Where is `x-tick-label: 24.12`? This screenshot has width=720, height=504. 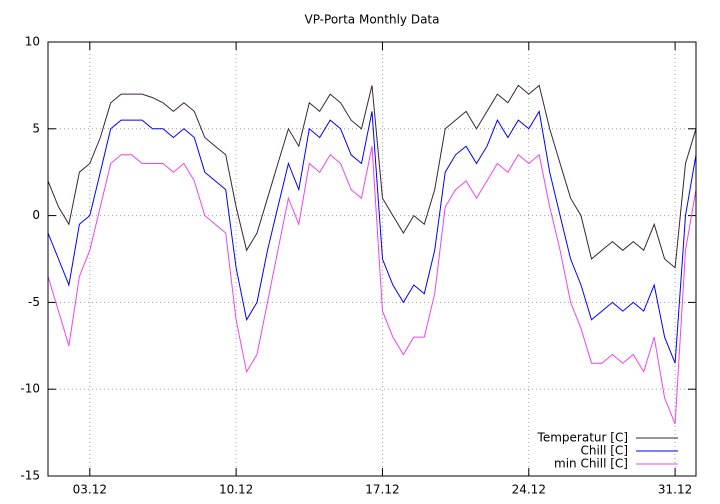
x-tick-label: 24.12 is located at coordinates (529, 490).